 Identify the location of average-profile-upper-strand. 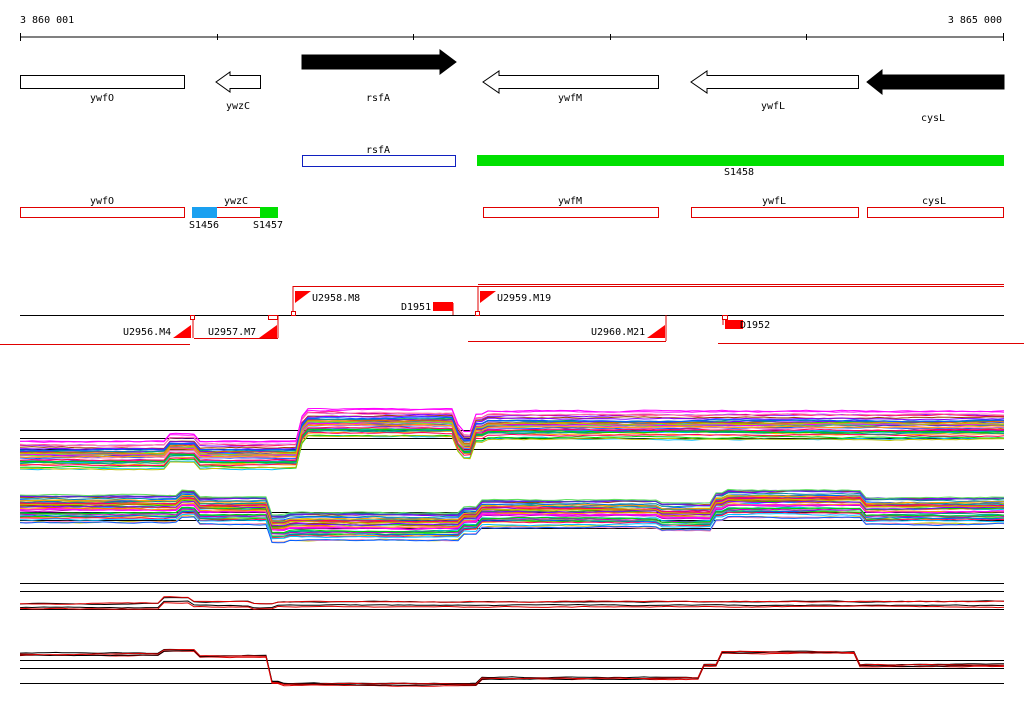
(512, 596).